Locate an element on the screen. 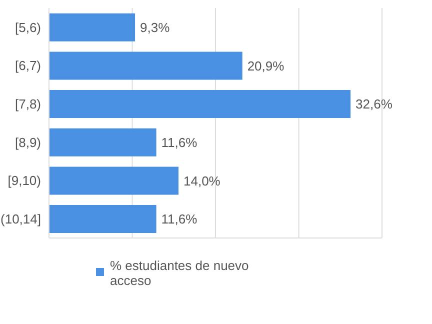 The image size is (432, 324). y-tick-label: (10,14] is located at coordinates (20, 218).